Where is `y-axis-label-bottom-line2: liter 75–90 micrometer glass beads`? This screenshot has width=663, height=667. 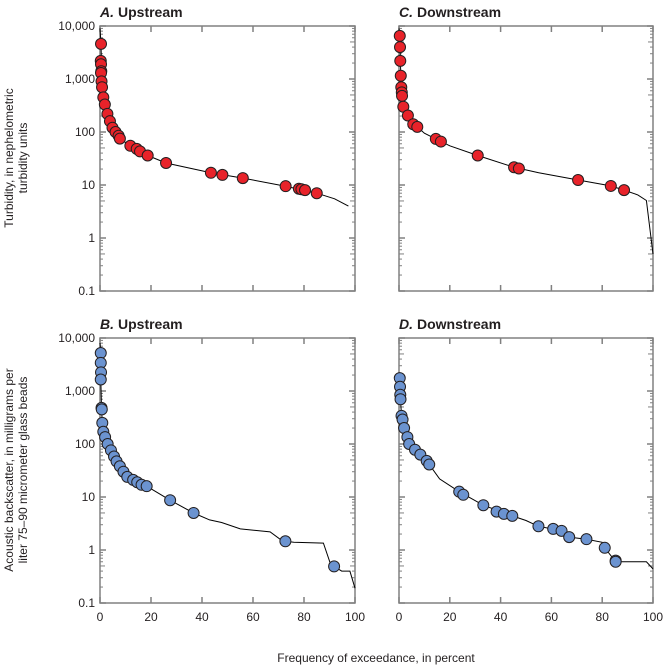 y-axis-label-bottom-line2: liter 75–90 micrometer glass beads is located at coordinates (23, 470).